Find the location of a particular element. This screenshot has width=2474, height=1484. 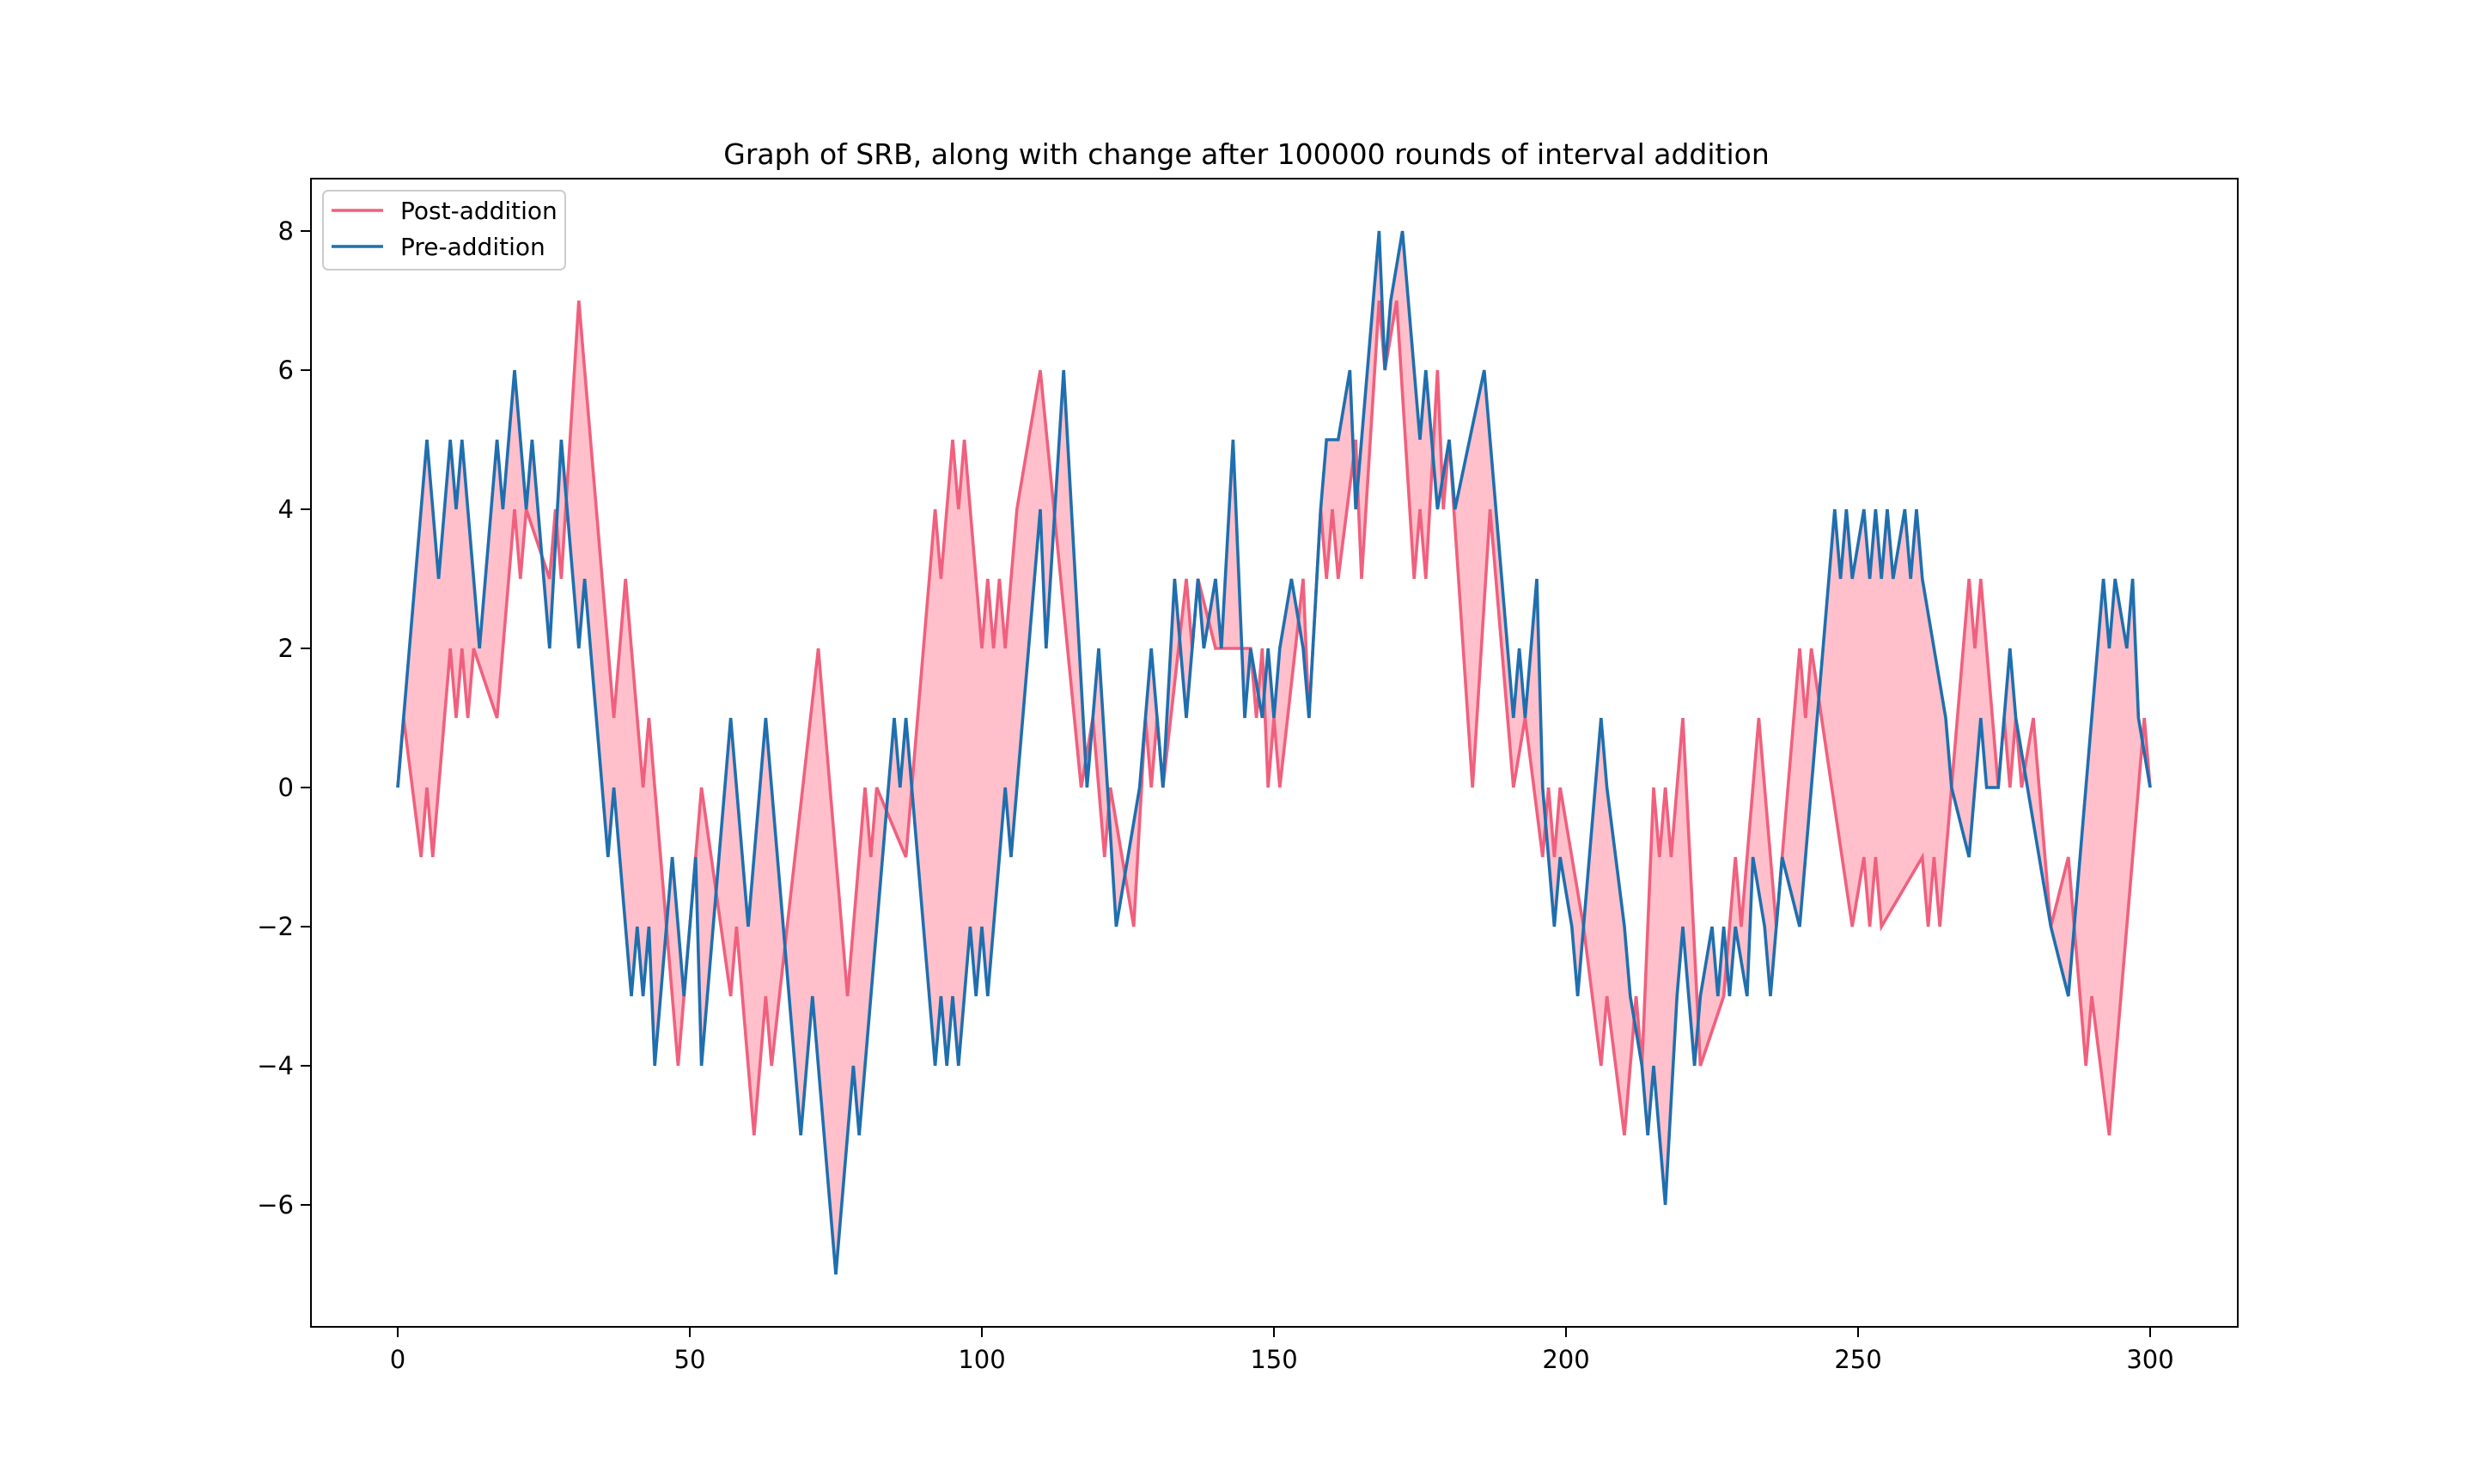

x-tick-label: 300 is located at coordinates (2149, 1359).